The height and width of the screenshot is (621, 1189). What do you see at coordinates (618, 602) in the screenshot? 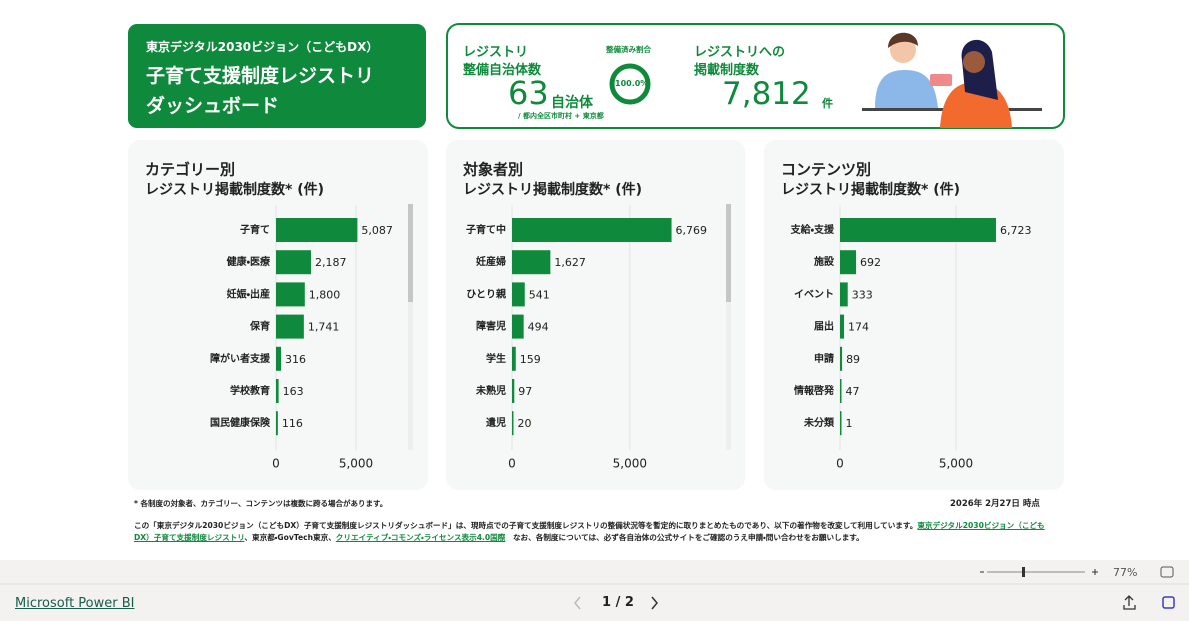
I see `page-indicator: 1 / 2` at bounding box center [618, 602].